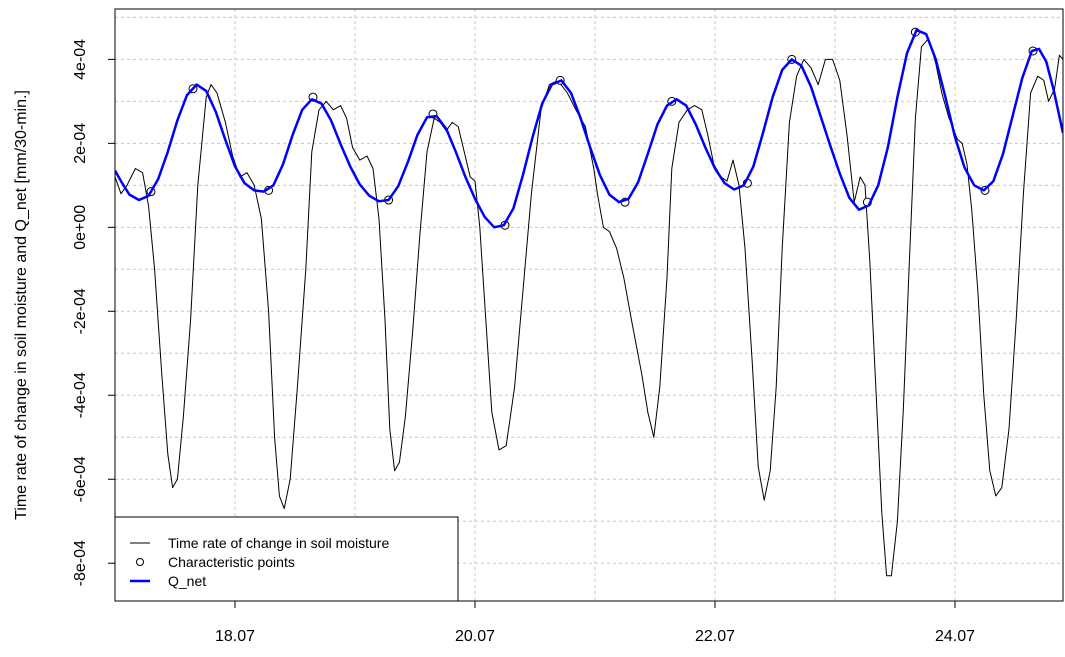  What do you see at coordinates (80, 311) in the screenshot?
I see `y-tick-label: -2e-04` at bounding box center [80, 311].